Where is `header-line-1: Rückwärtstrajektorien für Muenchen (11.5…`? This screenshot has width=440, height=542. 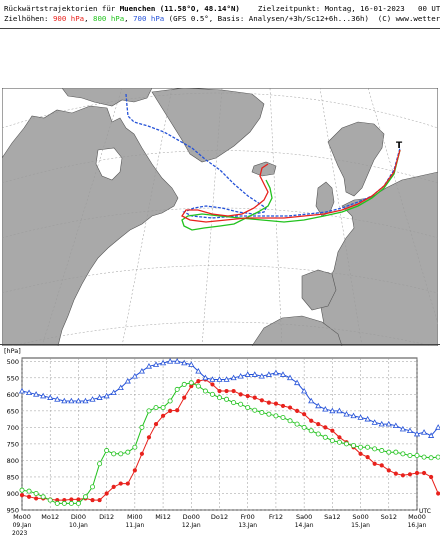 header-line-1: Rückwärtstrajektorien für Muenchen (11.5… is located at coordinates (222, 8).